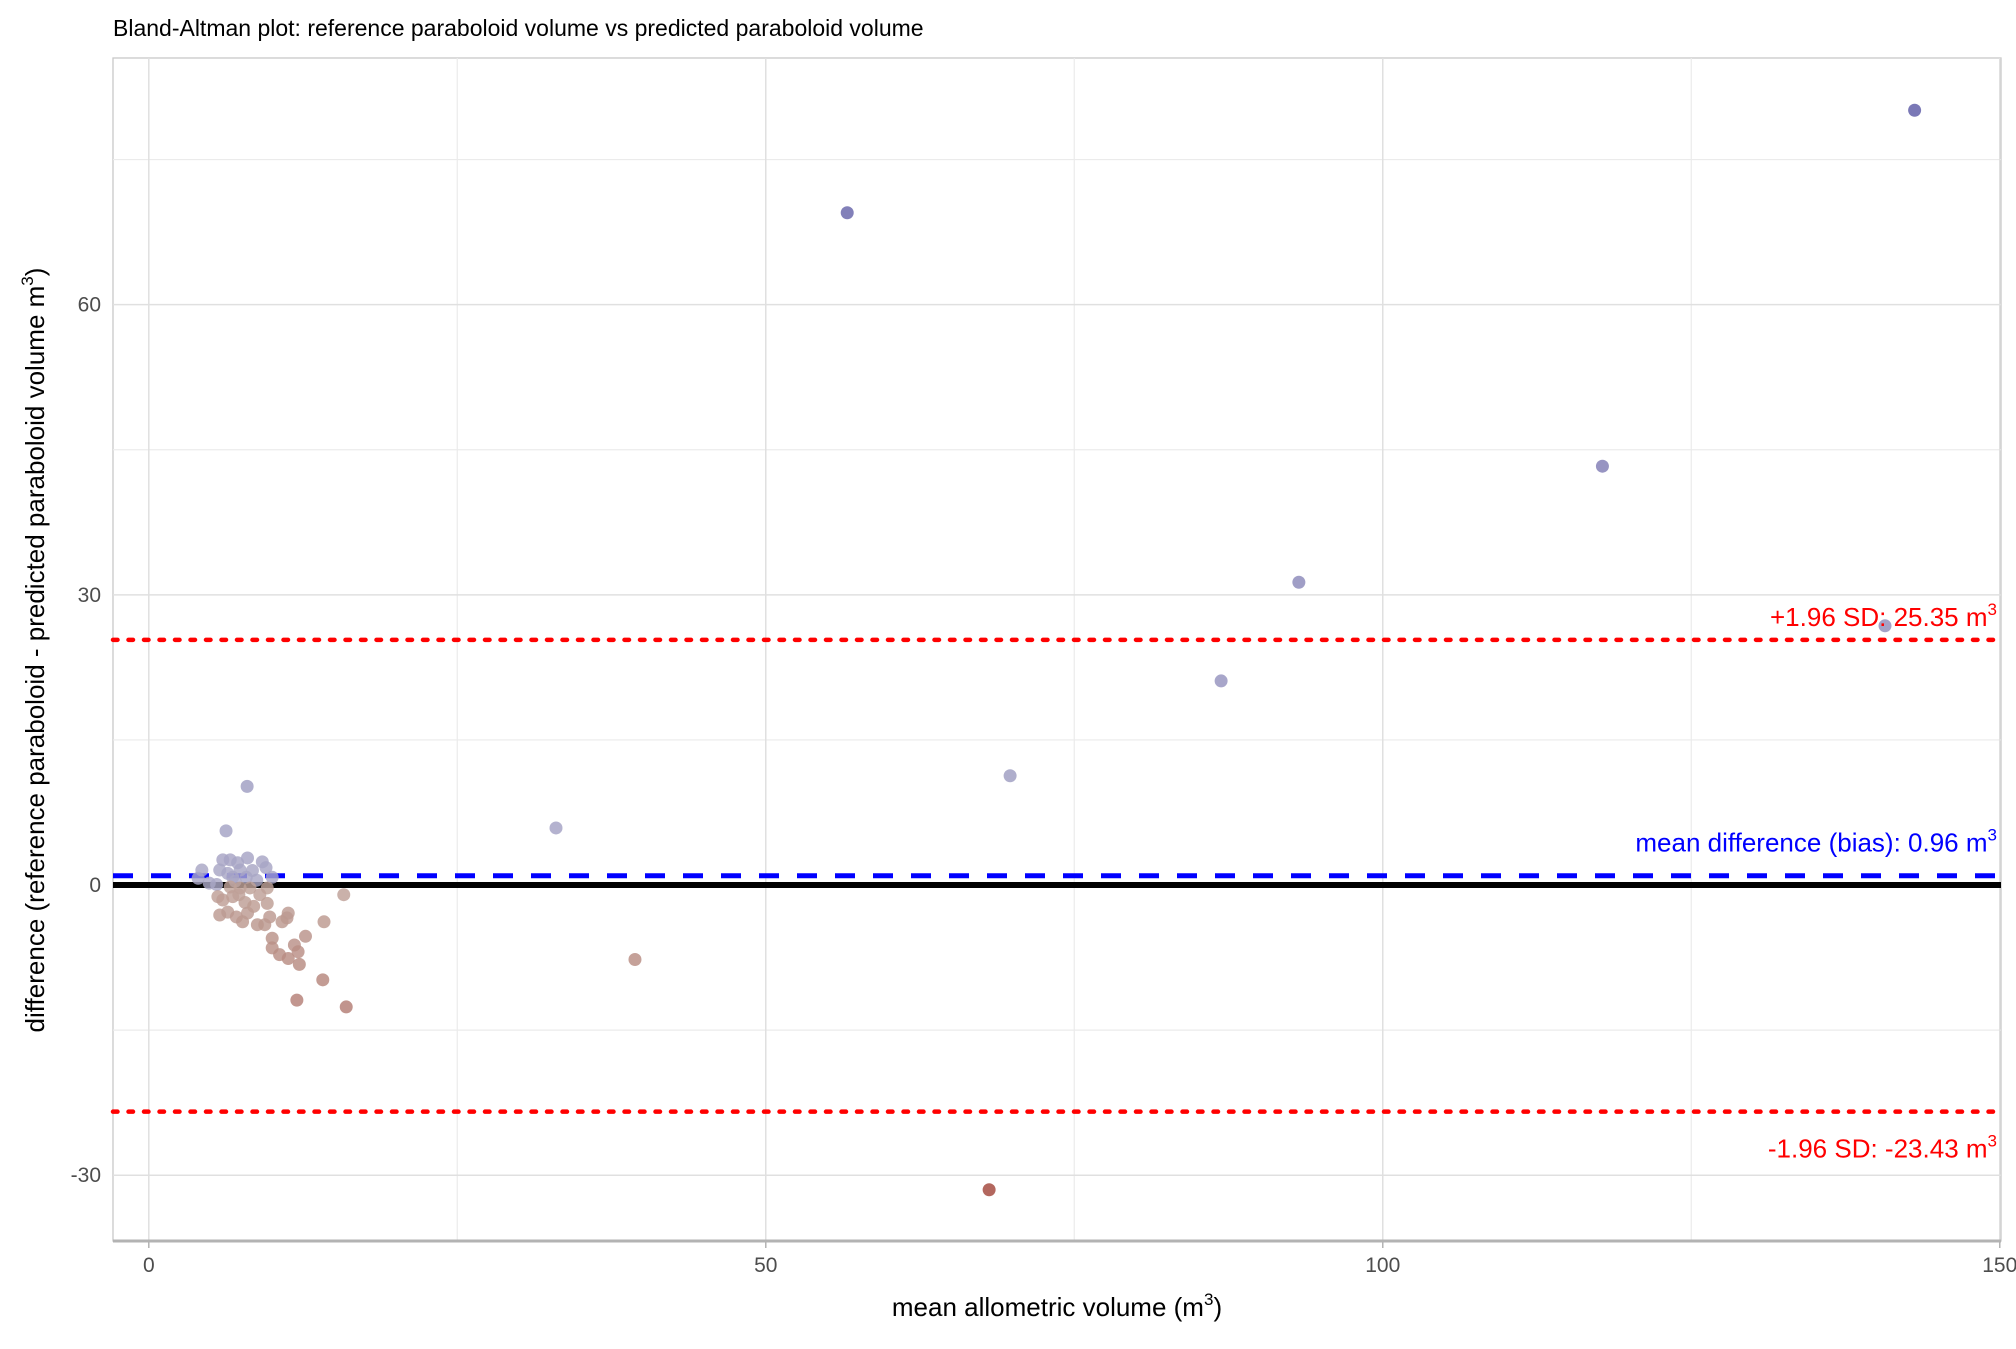 The height and width of the screenshot is (1349, 2016). I want to click on lower-limit-label: -1.96 SD: -23.43 m3, so click(1882, 1148).